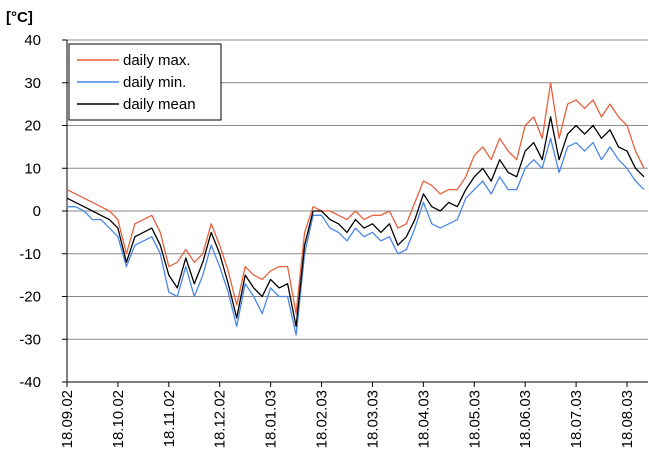 This screenshot has height=463, width=649. I want to click on x-tick-label: 18.12.02, so click(220, 419).